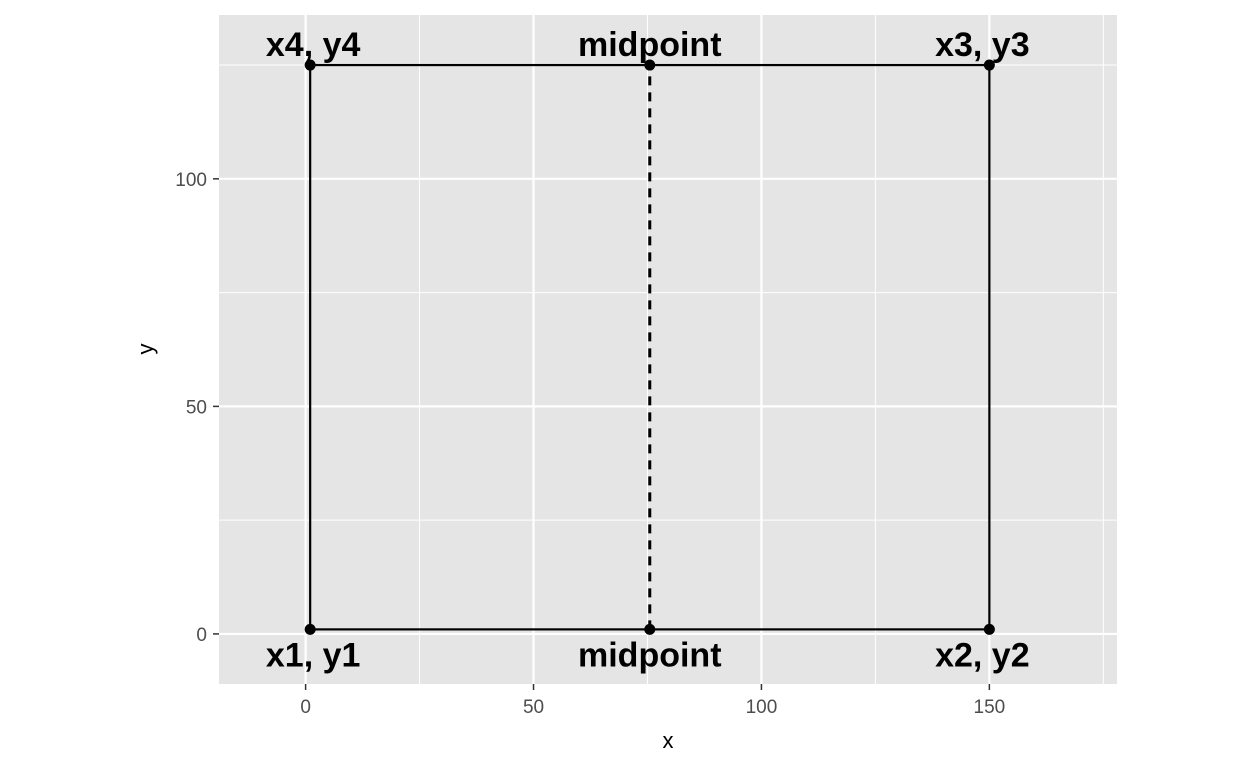  What do you see at coordinates (982, 45) in the screenshot?
I see `point-label: x3, y3` at bounding box center [982, 45].